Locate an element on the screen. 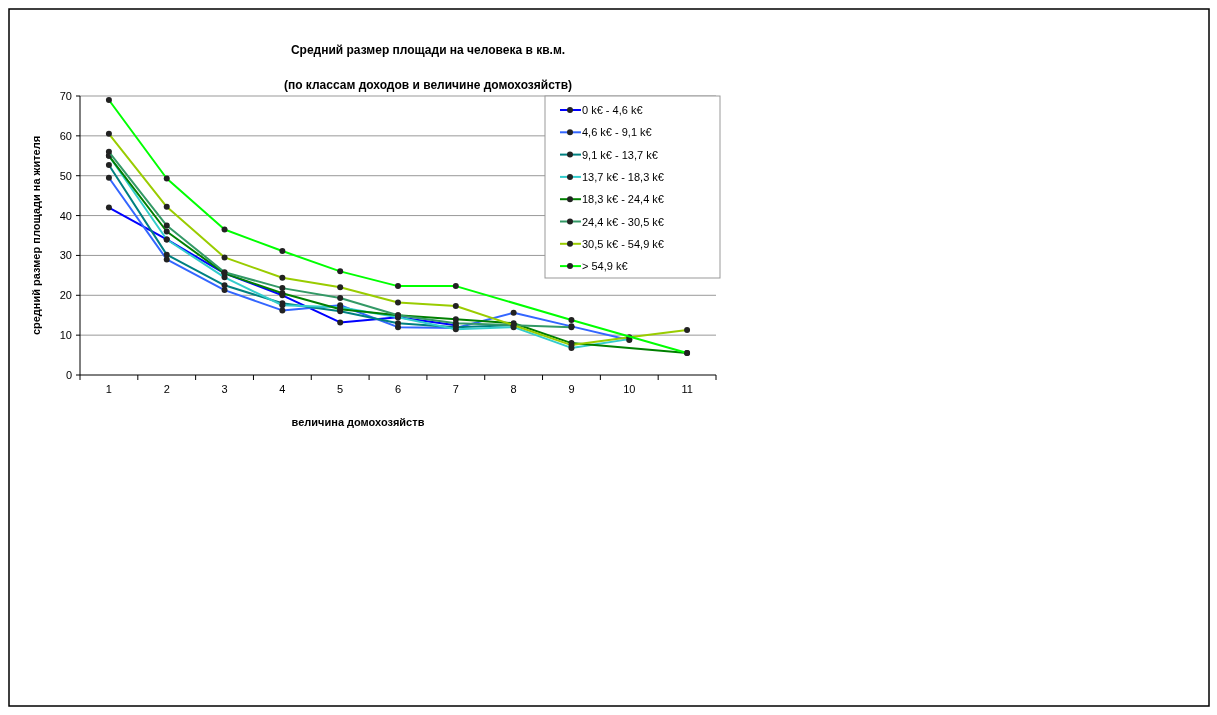  legend-label: 24,4 k€ - 30,5 k€ is located at coordinates (623, 221).